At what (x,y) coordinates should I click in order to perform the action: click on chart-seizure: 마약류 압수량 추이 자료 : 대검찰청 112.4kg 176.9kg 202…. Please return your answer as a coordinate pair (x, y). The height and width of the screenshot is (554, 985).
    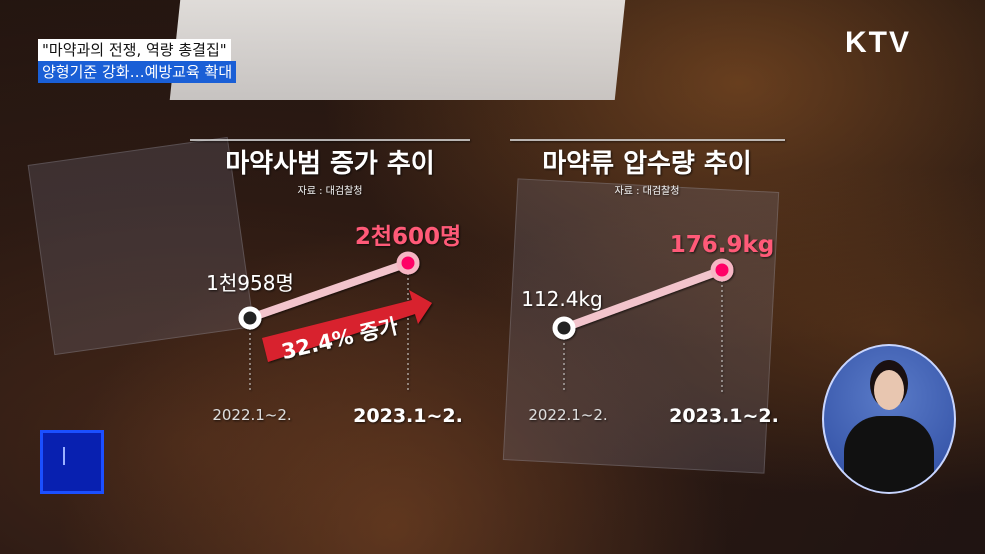
    Looking at the image, I should click on (647, 283).